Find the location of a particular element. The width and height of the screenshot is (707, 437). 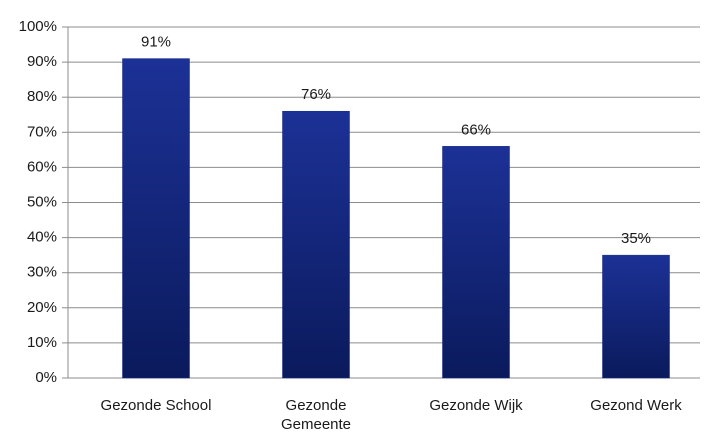

y-tick-label: 50% is located at coordinates (42, 201).